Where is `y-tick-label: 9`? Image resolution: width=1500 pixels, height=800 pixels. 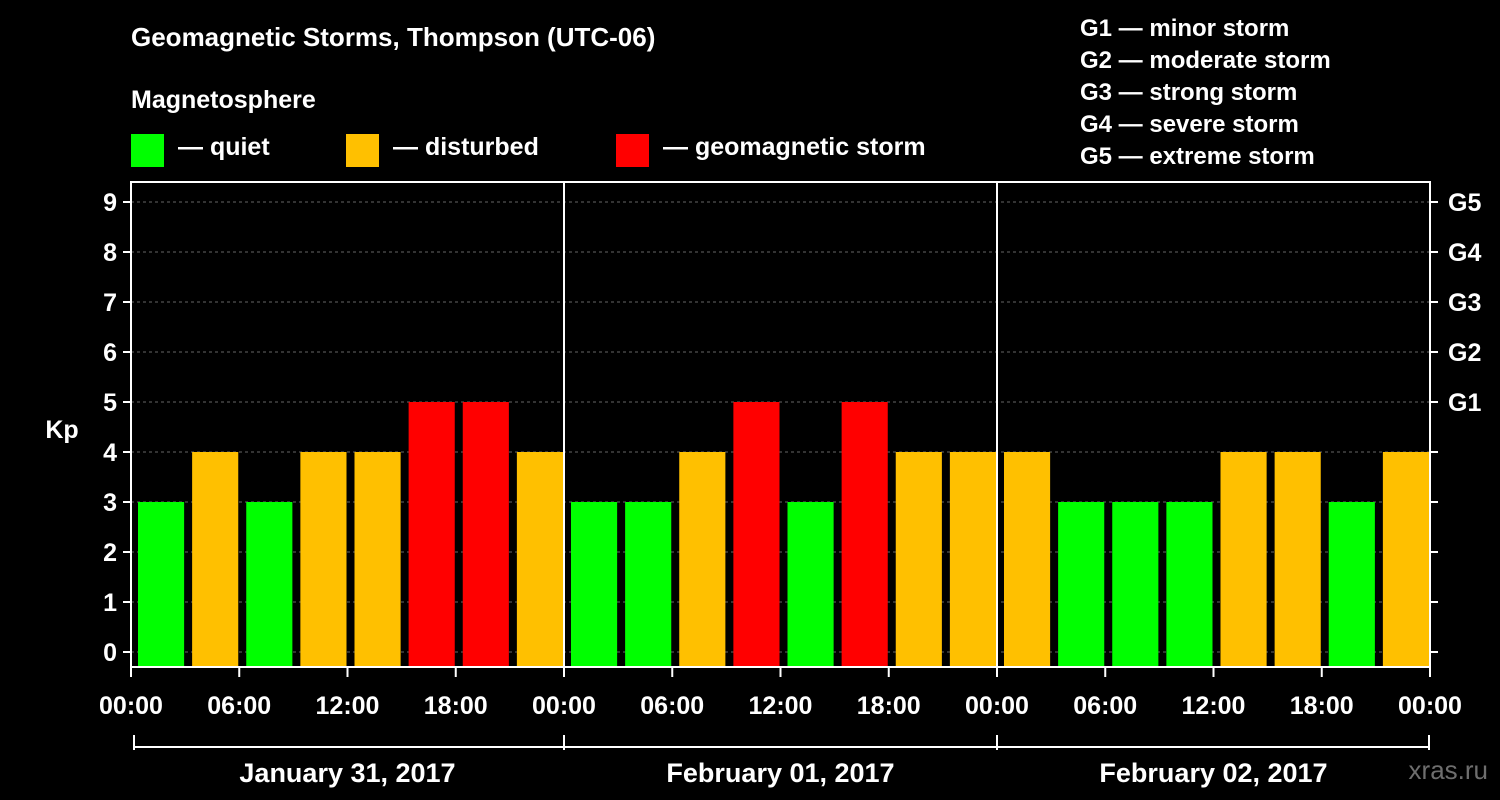 y-tick-label: 9 is located at coordinates (110, 203).